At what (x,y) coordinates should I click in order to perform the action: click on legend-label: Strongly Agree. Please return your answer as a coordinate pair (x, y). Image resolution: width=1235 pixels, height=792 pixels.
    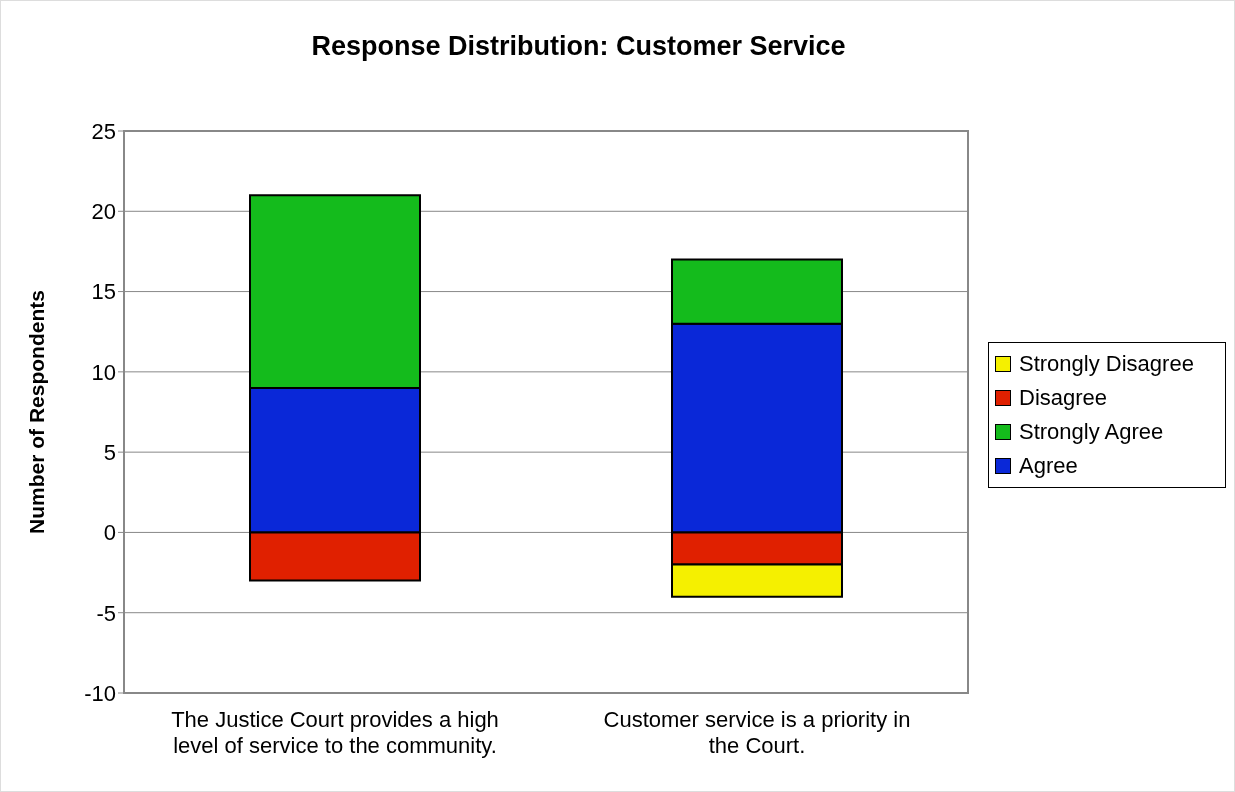
    Looking at the image, I should click on (1091, 432).